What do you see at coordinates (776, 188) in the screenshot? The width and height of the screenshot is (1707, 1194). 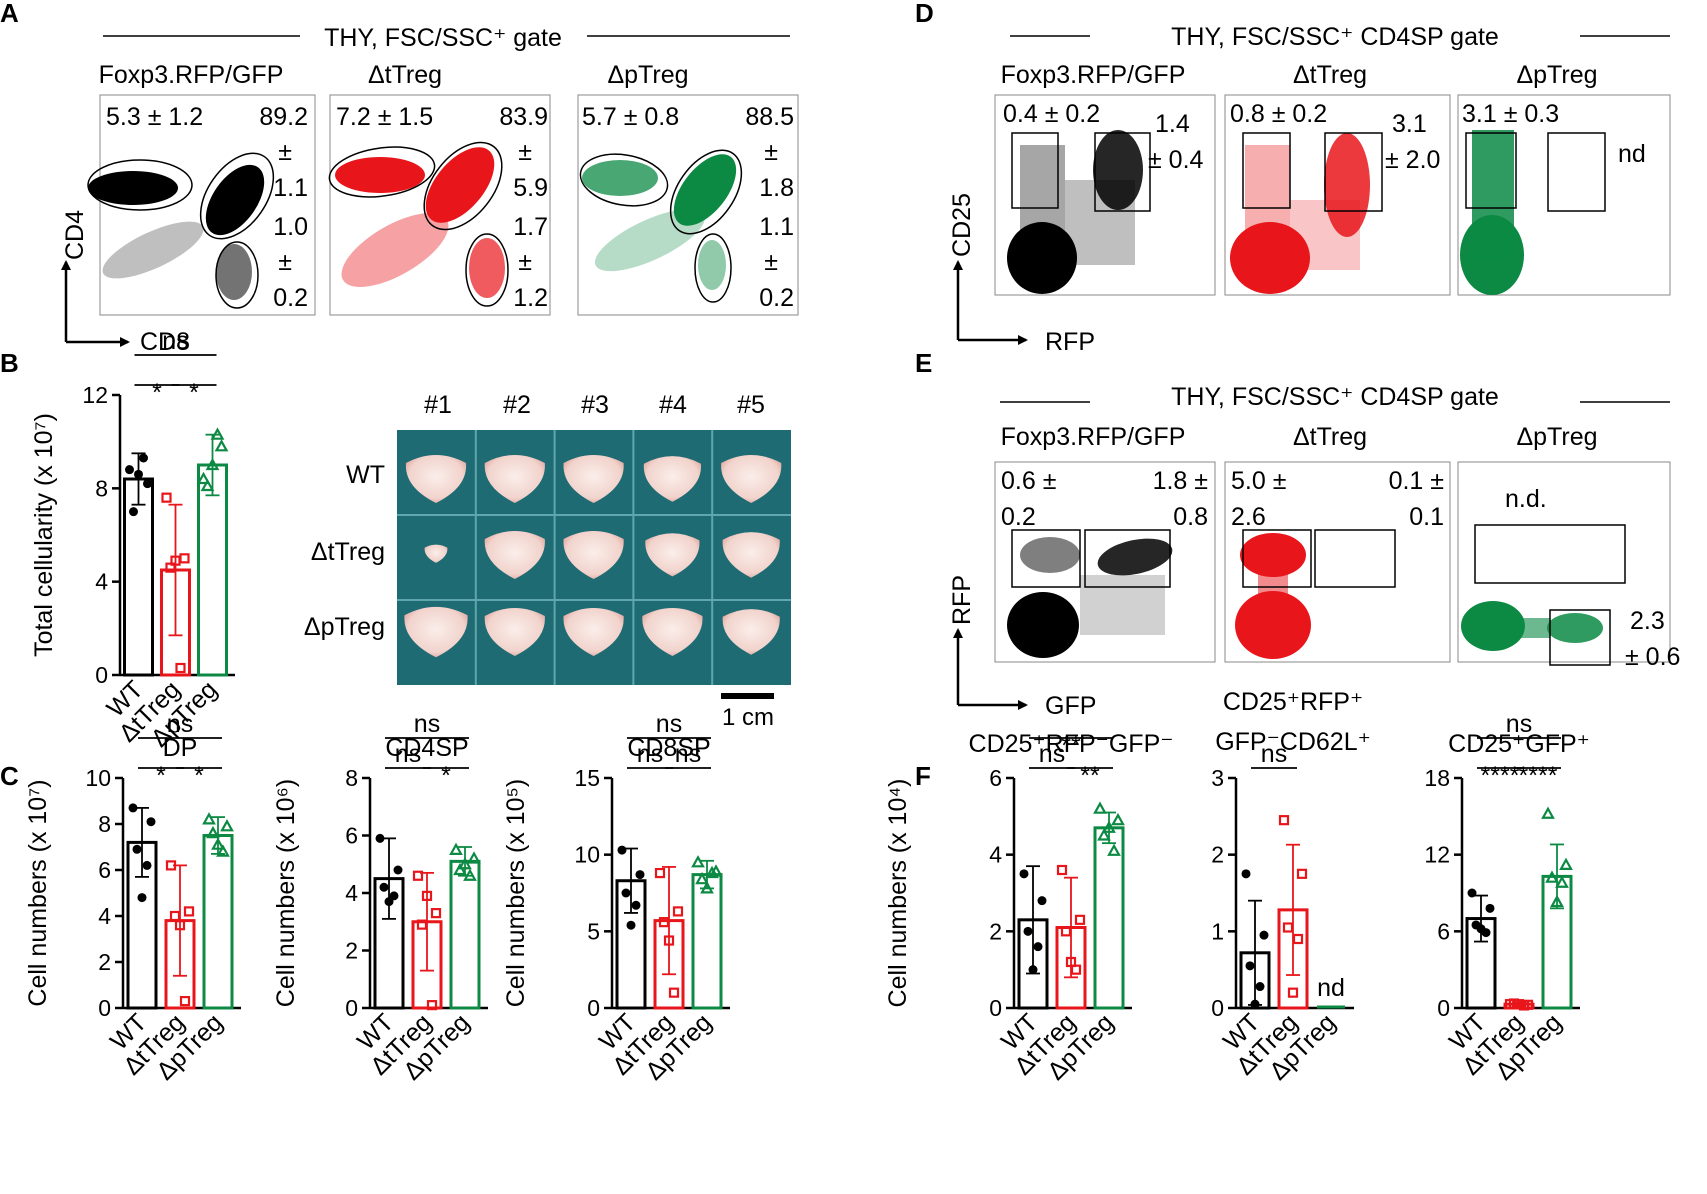 I see `stat-cd4-3: 1.8` at bounding box center [776, 188].